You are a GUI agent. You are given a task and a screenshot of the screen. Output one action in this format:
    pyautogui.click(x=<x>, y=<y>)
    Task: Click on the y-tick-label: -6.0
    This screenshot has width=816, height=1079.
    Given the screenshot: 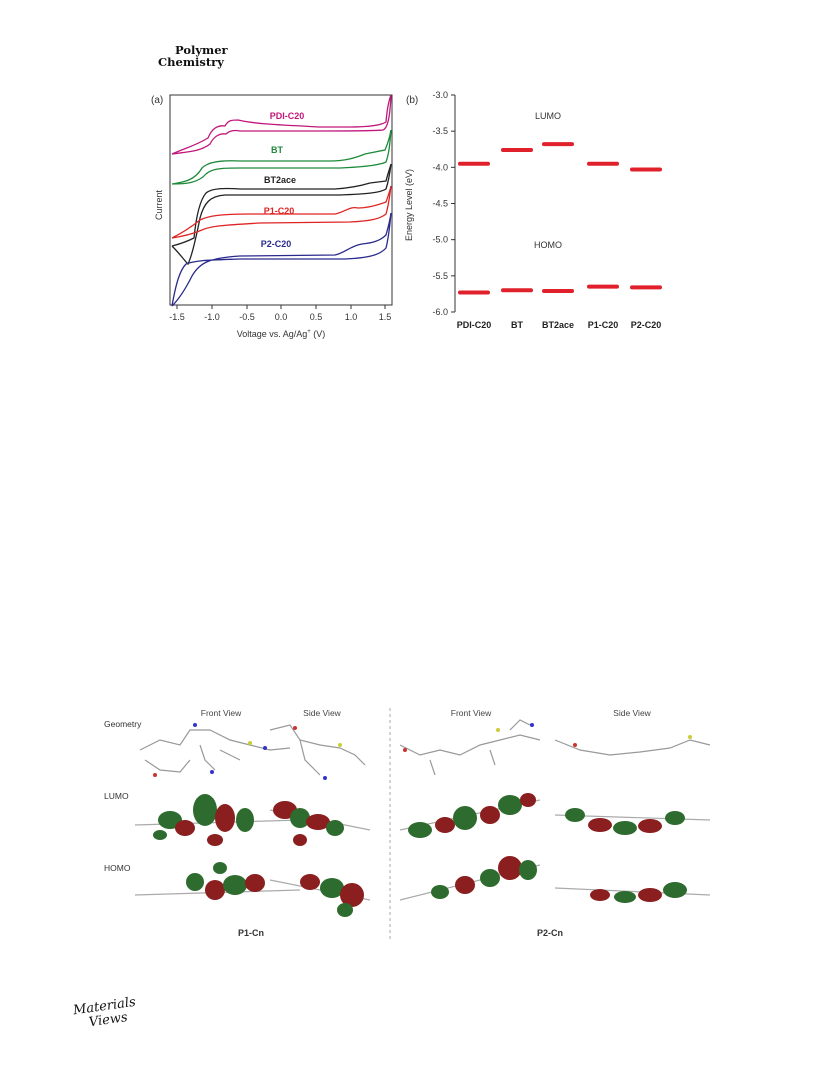 What is the action you would take?
    pyautogui.click(x=440, y=312)
    